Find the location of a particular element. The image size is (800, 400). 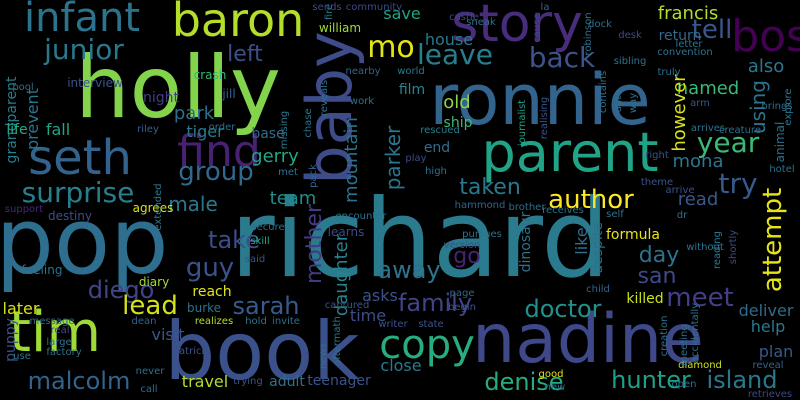

word-open: open is located at coordinates (684, 384).